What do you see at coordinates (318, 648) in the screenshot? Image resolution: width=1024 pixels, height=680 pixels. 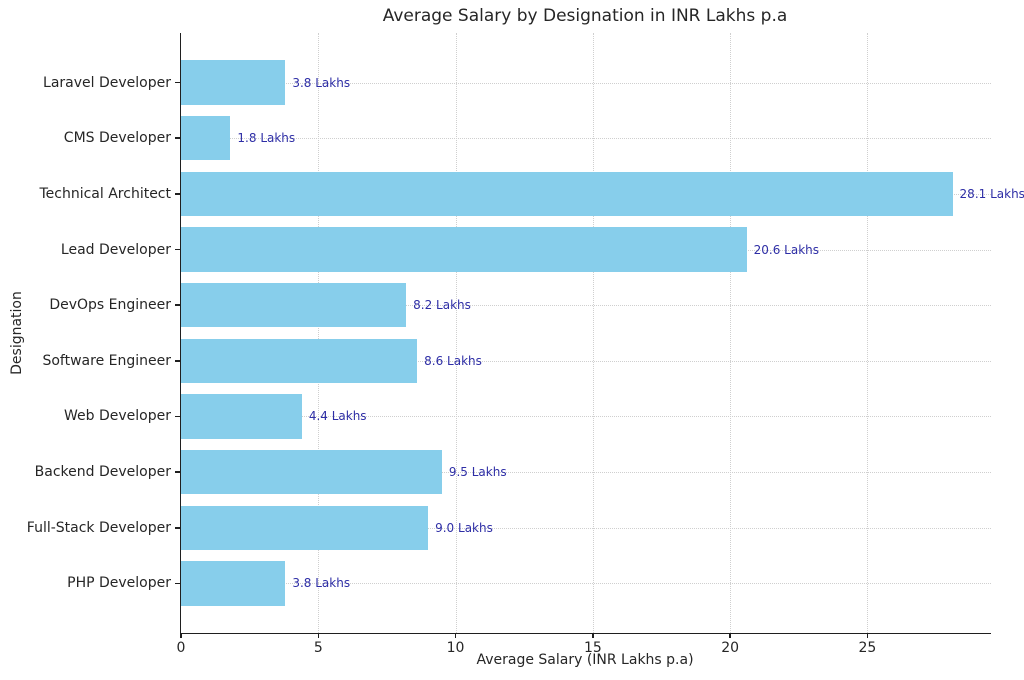 I see `x-tick-label: 5` at bounding box center [318, 648].